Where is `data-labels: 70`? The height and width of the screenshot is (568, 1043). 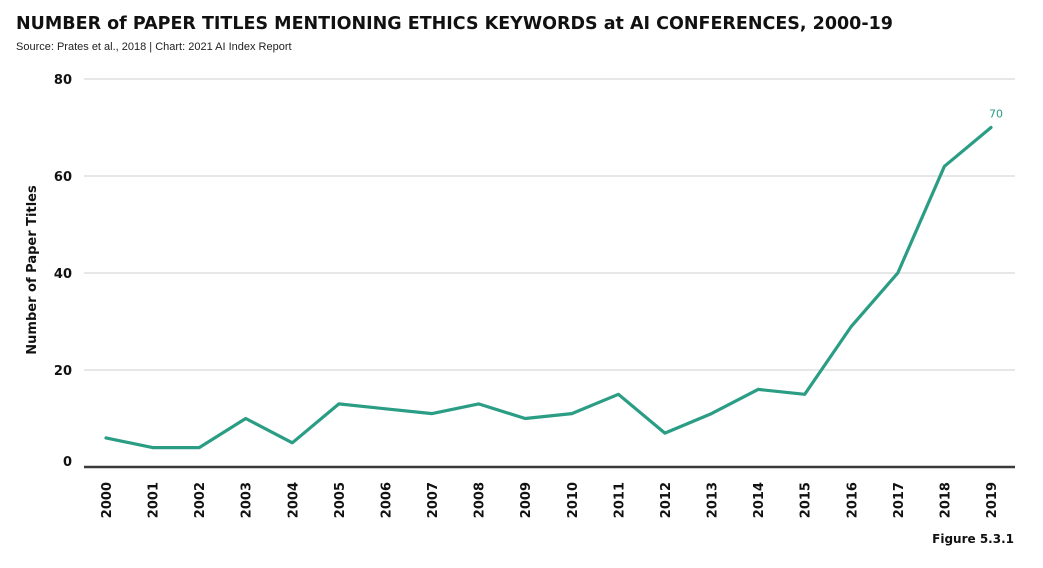 data-labels: 70 is located at coordinates (996, 114).